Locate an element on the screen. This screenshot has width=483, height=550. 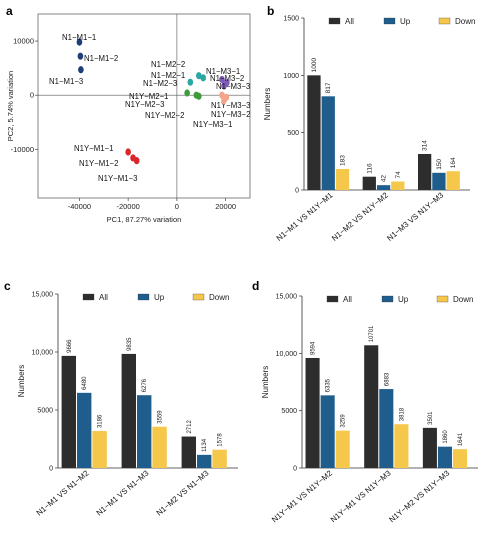
data-label: 817 is located at coordinates (328, 87).